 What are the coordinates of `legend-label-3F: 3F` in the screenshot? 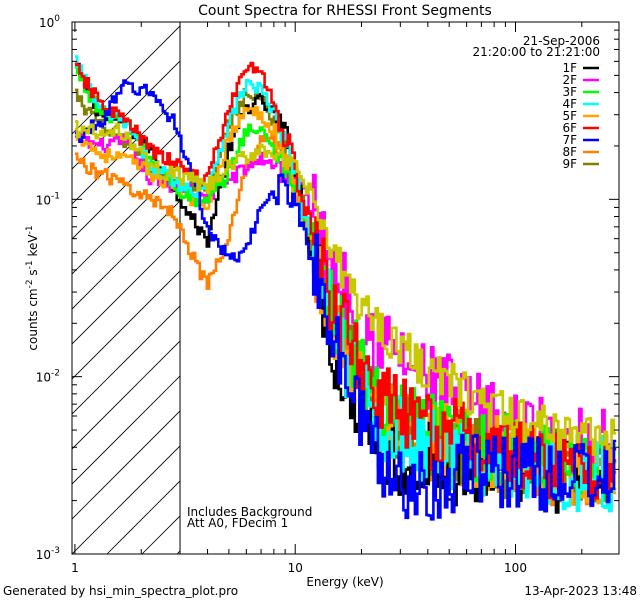 It's located at (569, 92).